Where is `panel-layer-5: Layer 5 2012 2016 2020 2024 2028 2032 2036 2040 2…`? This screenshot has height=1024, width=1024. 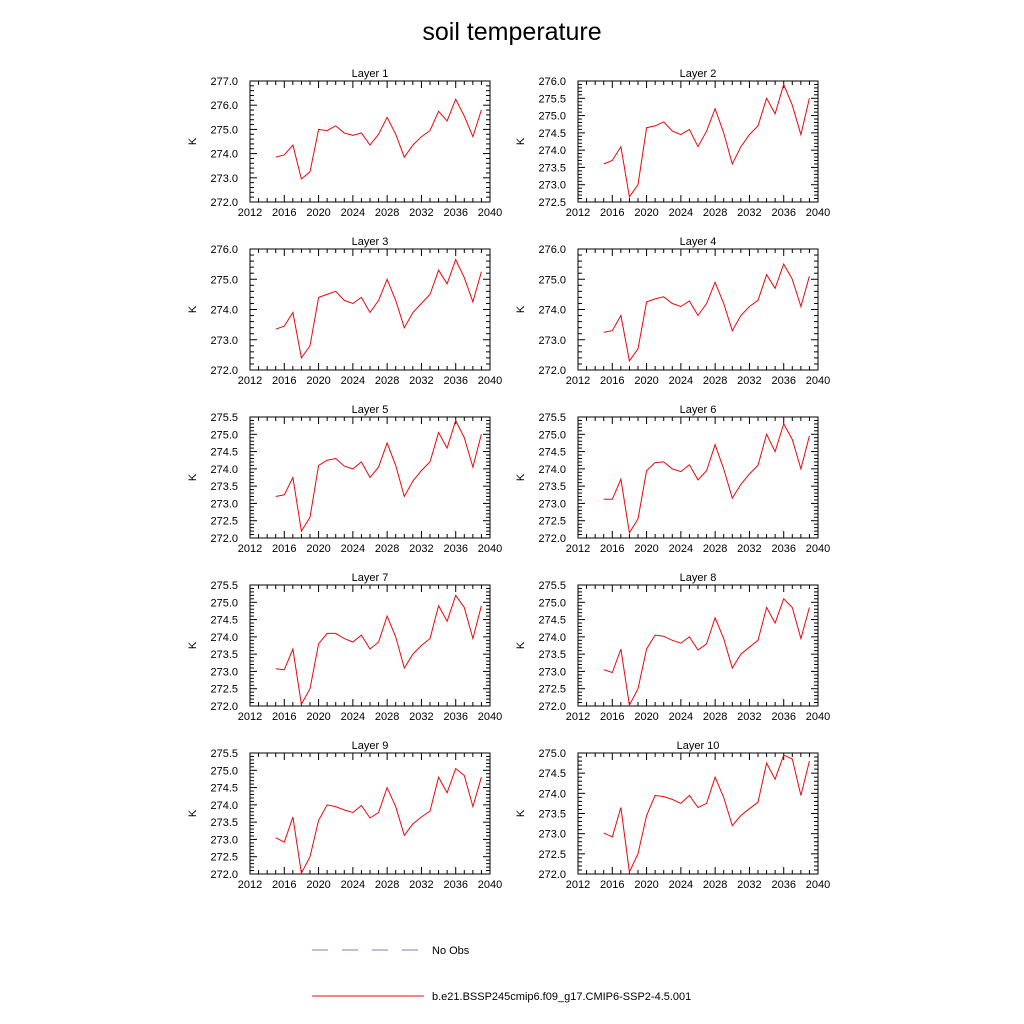 panel-layer-5: Layer 5 2012 2016 2020 2024 2028 2032 2036 2040 2… is located at coordinates (344, 479).